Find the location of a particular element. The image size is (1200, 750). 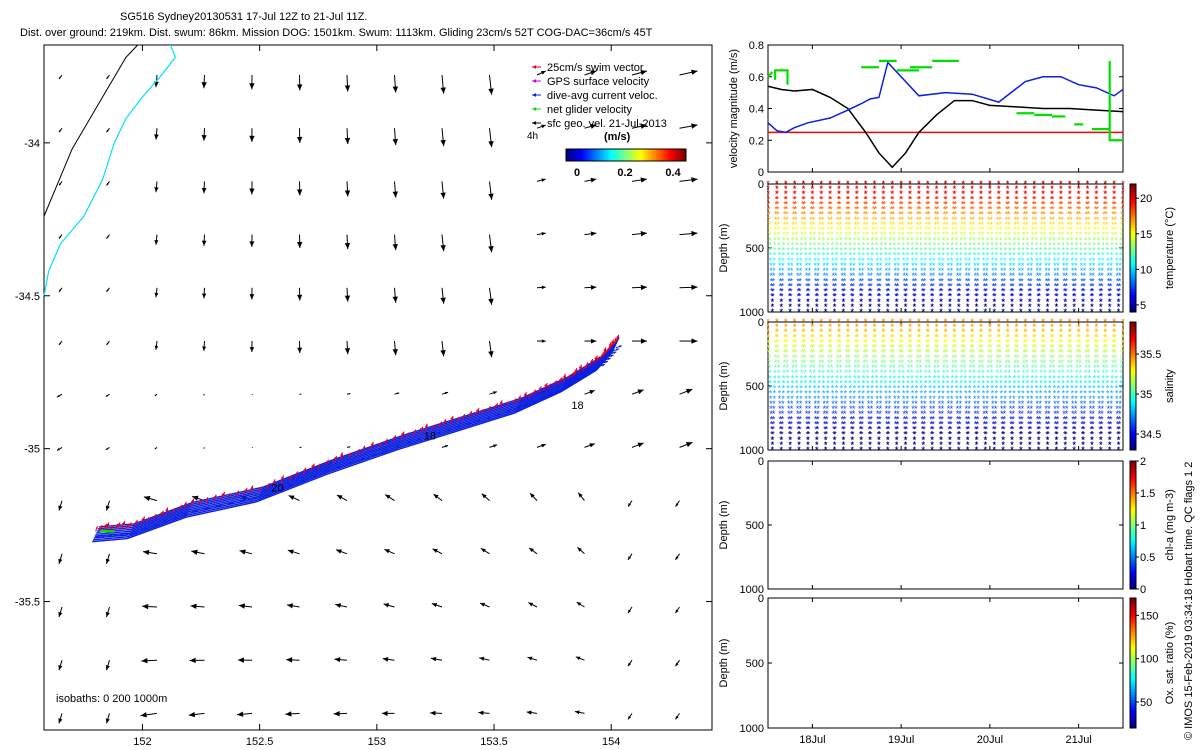

map-ytick-label: -34.5 is located at coordinates (27, 297).